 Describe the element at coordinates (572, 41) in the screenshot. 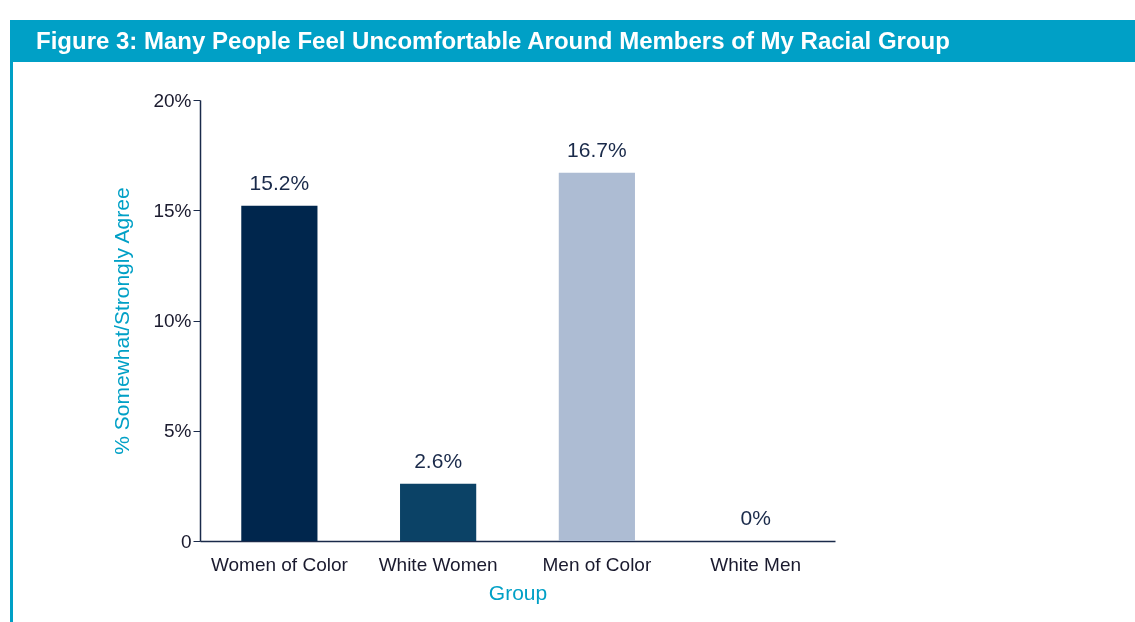

I see `chart-title: Figure 3: Many People Feel Uncomfortable Around Members of My Racial Group` at that location.